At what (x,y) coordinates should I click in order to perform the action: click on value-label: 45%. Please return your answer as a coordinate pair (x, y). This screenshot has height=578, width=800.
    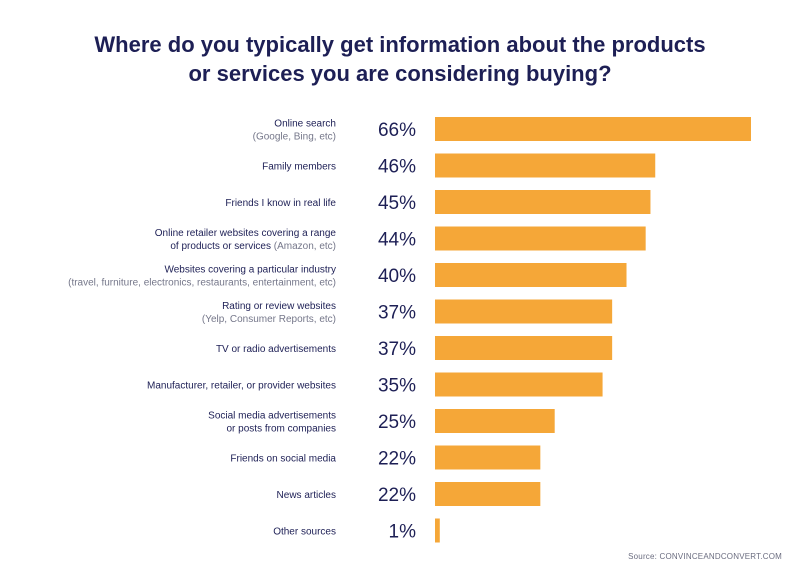
    Looking at the image, I should click on (397, 203).